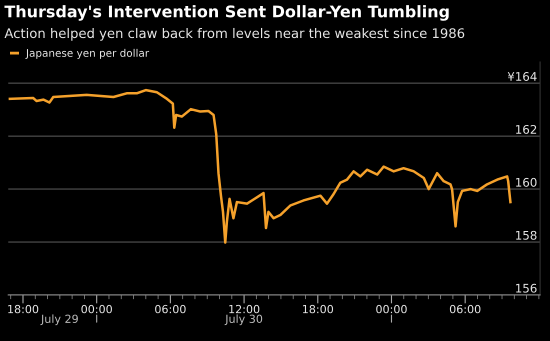 The height and width of the screenshot is (341, 550). Describe the element at coordinates (526, 182) in the screenshot. I see `y-tick-label: 160` at that location.